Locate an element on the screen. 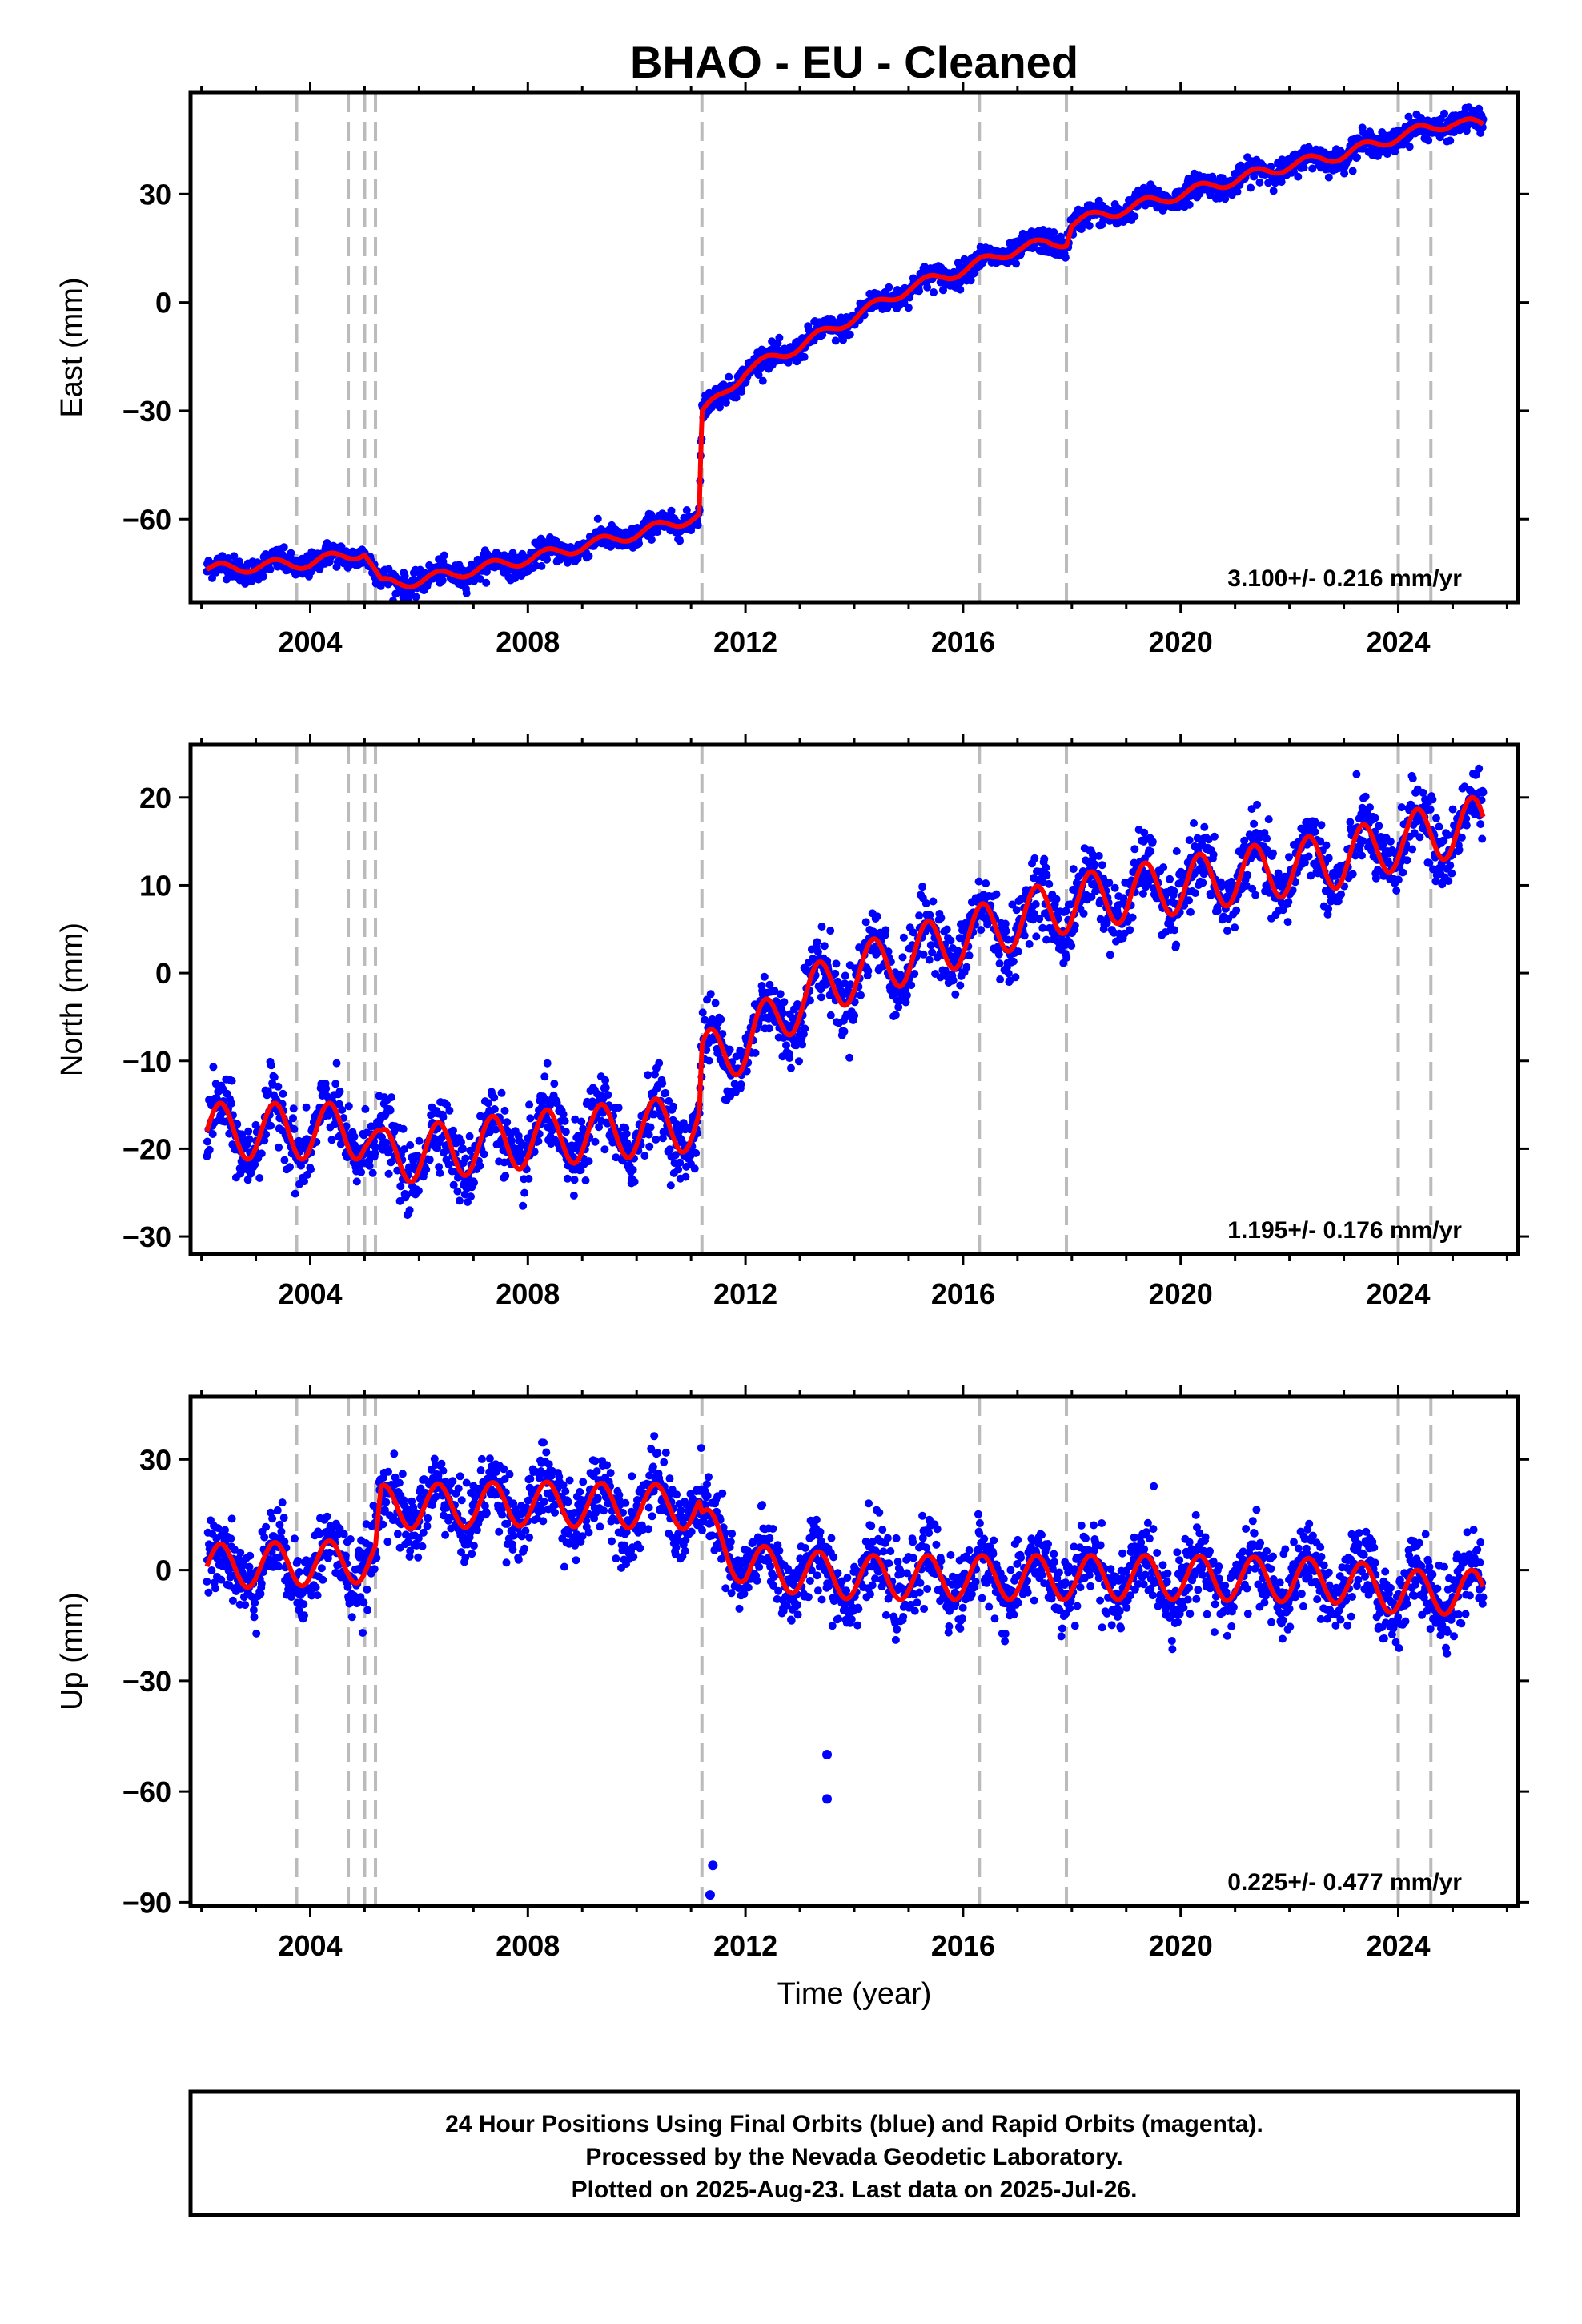 This screenshot has width=1582, height=2324. chart-title: BHAO - EU - Cleaned is located at coordinates (854, 62).